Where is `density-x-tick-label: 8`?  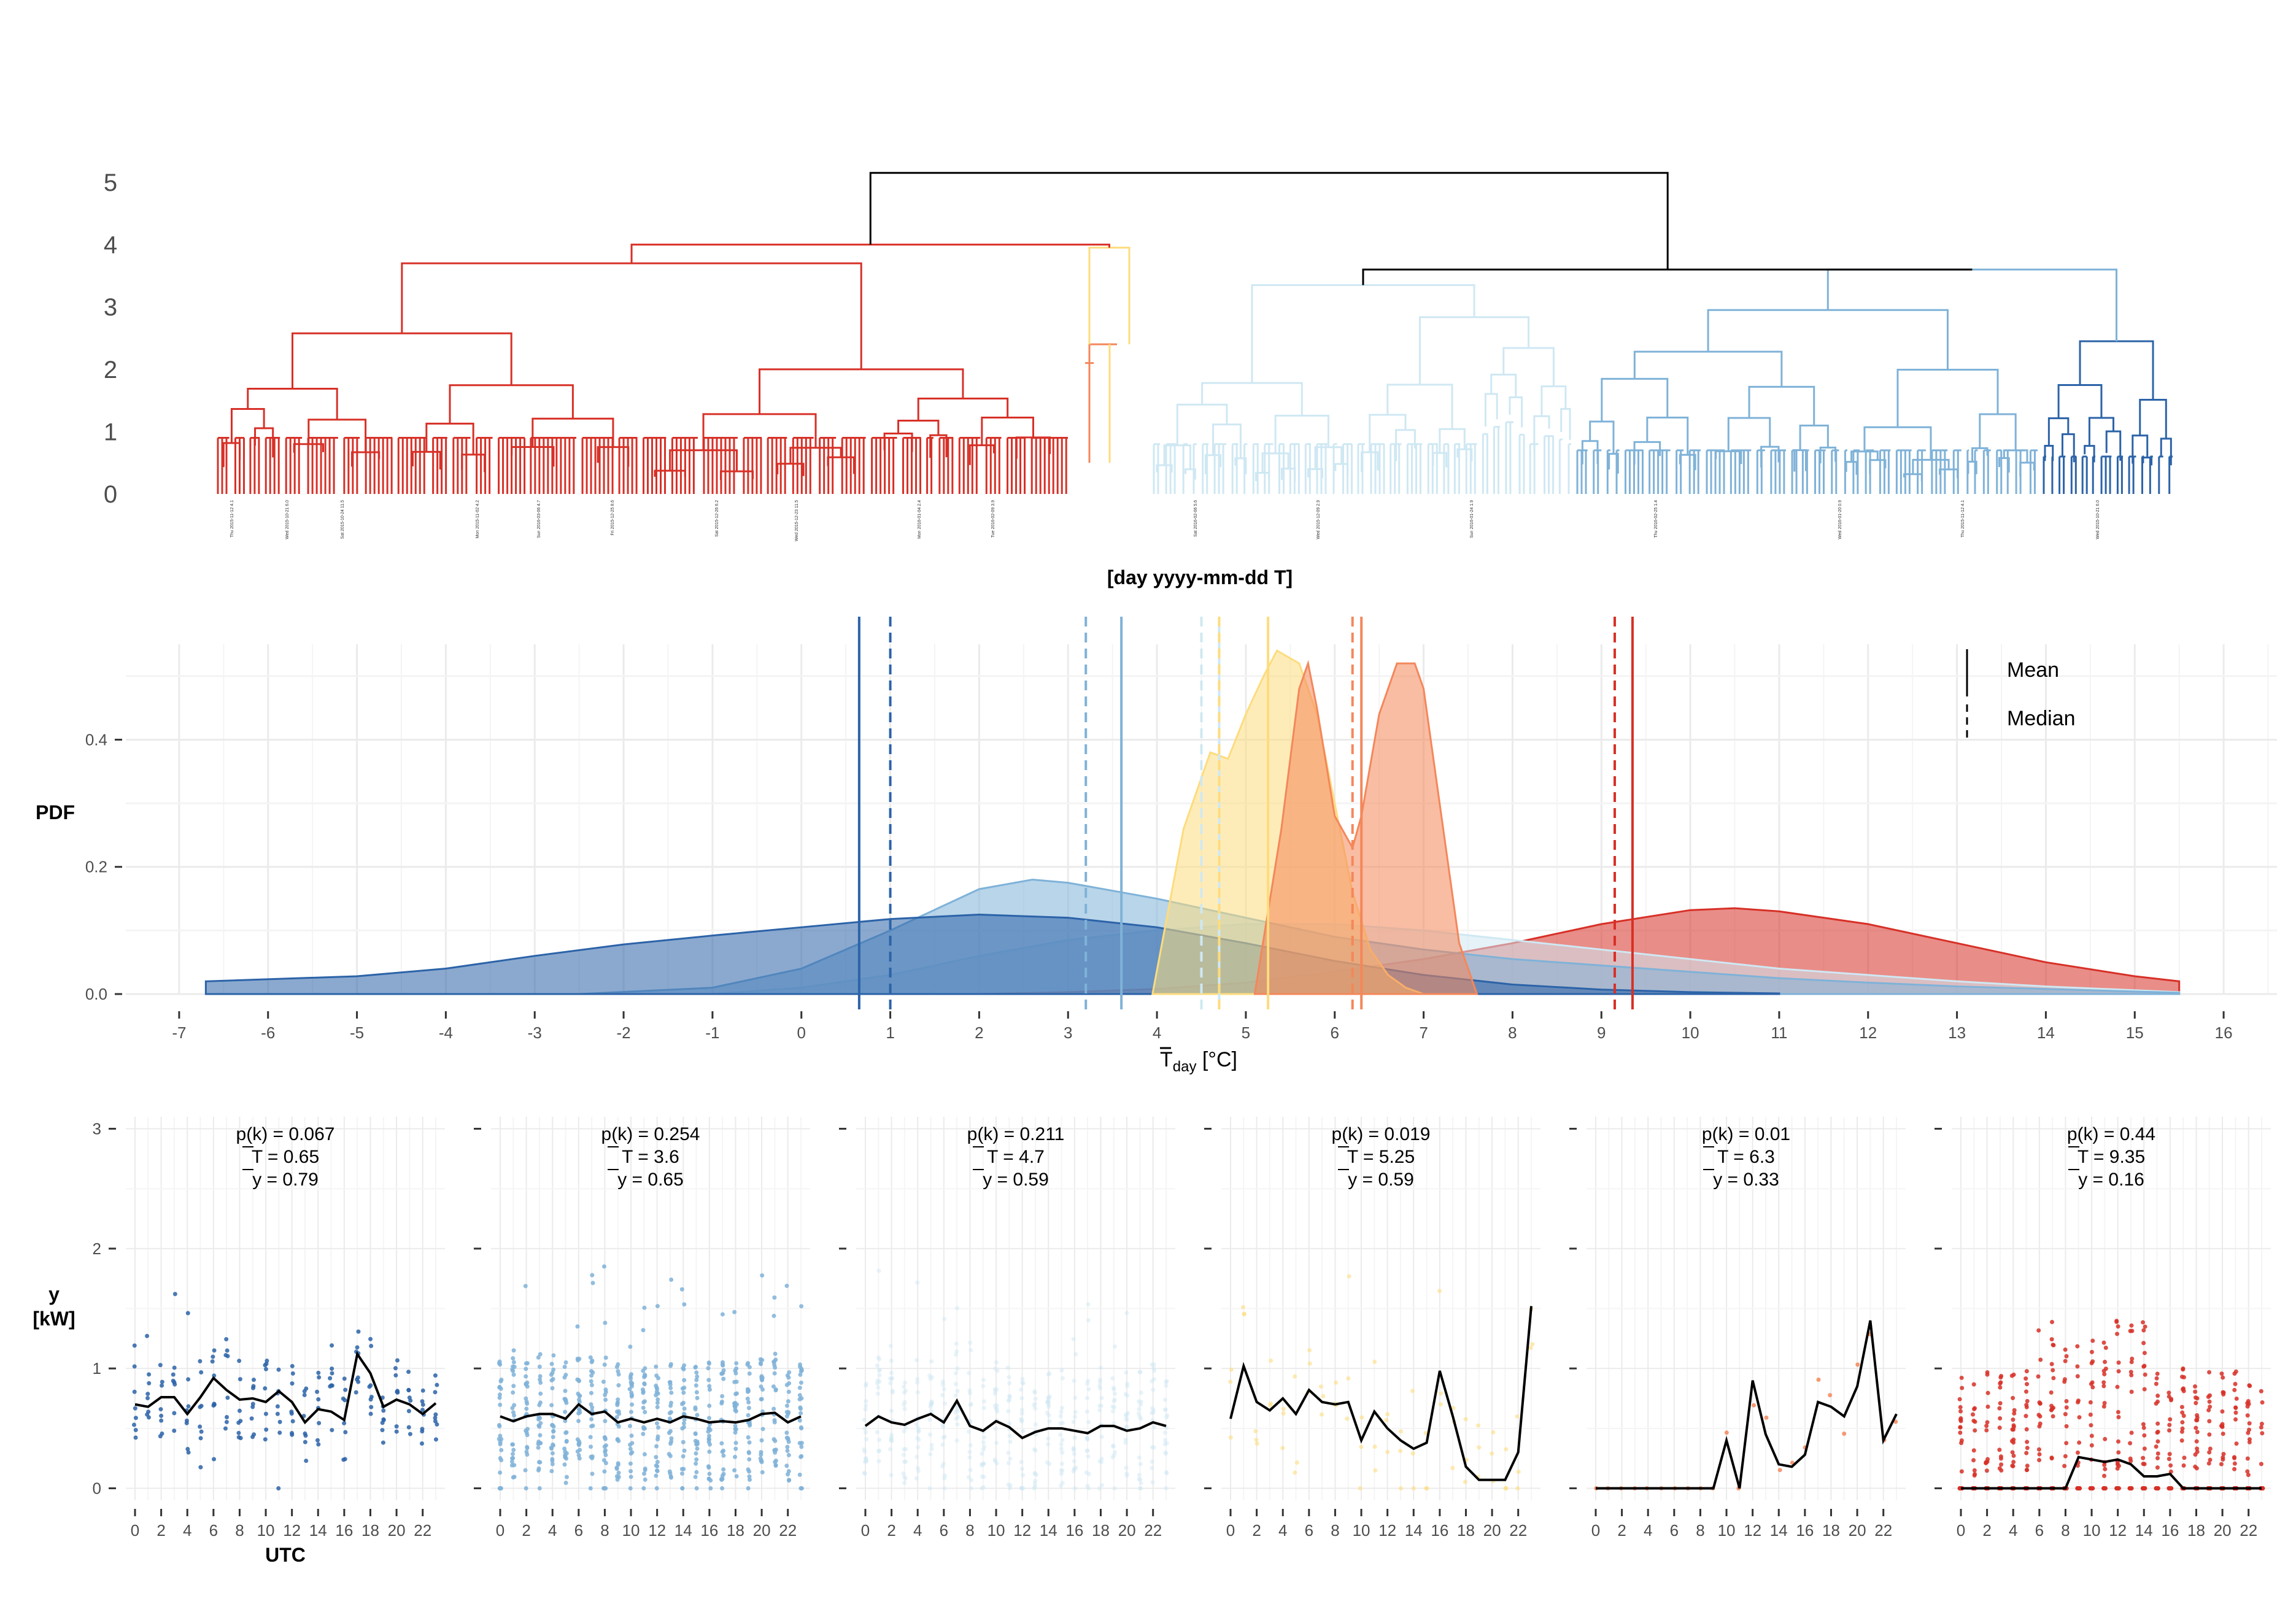 density-x-tick-label: 8 is located at coordinates (1512, 1033).